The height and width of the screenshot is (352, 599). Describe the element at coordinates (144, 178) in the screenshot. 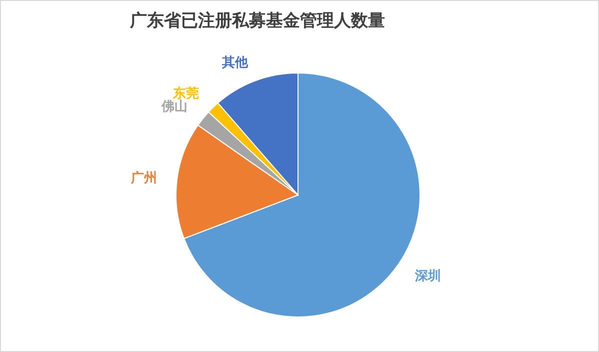

I see `slice-label: 广州` at that location.